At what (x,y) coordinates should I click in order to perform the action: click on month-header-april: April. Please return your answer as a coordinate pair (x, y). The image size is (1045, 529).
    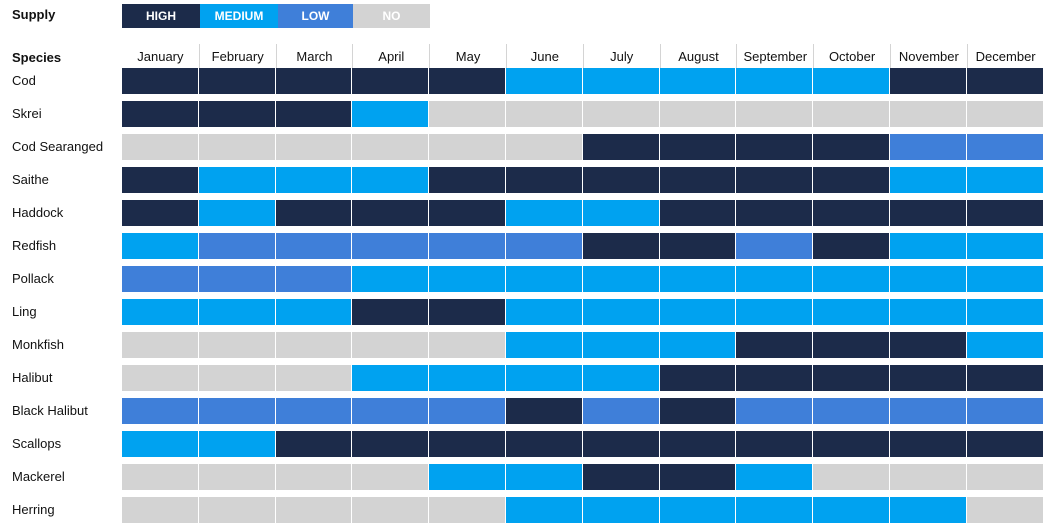
    Looking at the image, I should click on (390, 56).